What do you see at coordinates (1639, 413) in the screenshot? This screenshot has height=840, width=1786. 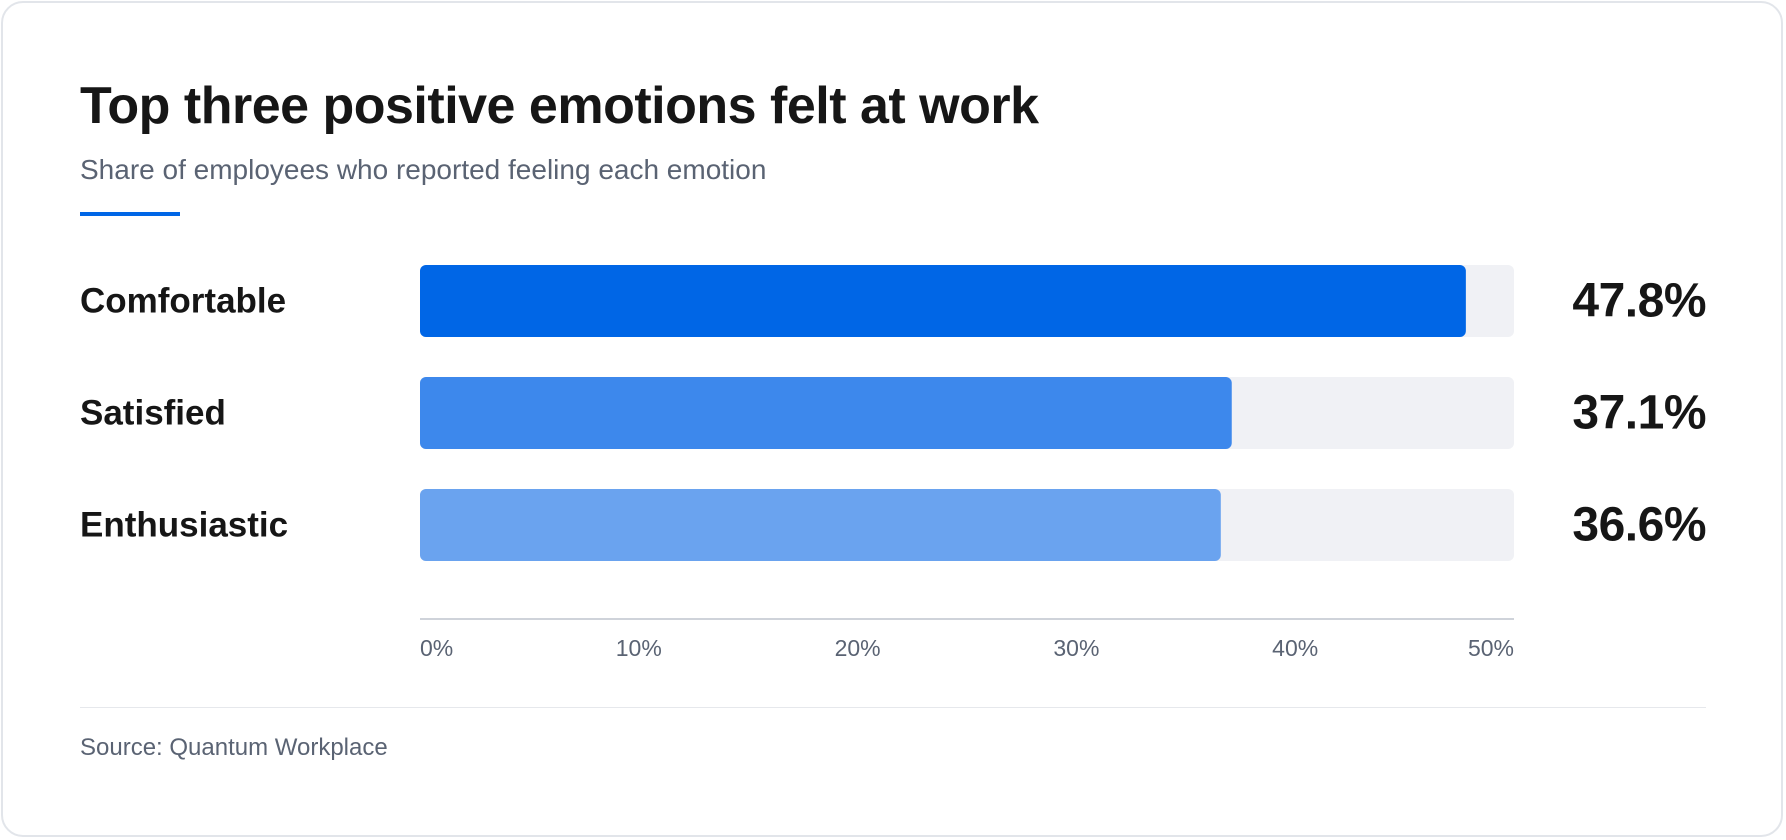 I see `value-label: 37.1%` at bounding box center [1639, 413].